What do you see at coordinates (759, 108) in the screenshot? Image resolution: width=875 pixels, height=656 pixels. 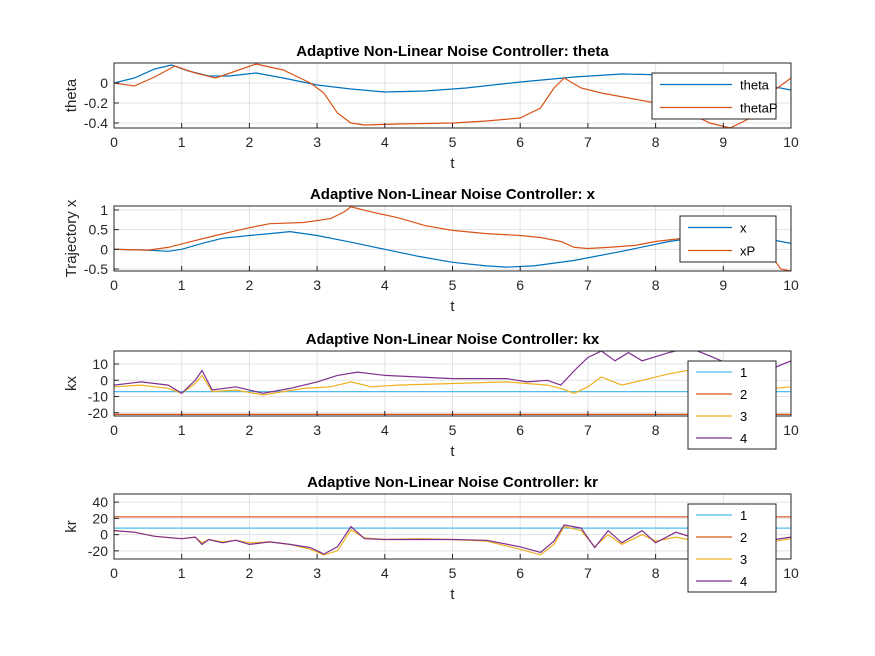 I see `legend-label: thetaP` at bounding box center [759, 108].